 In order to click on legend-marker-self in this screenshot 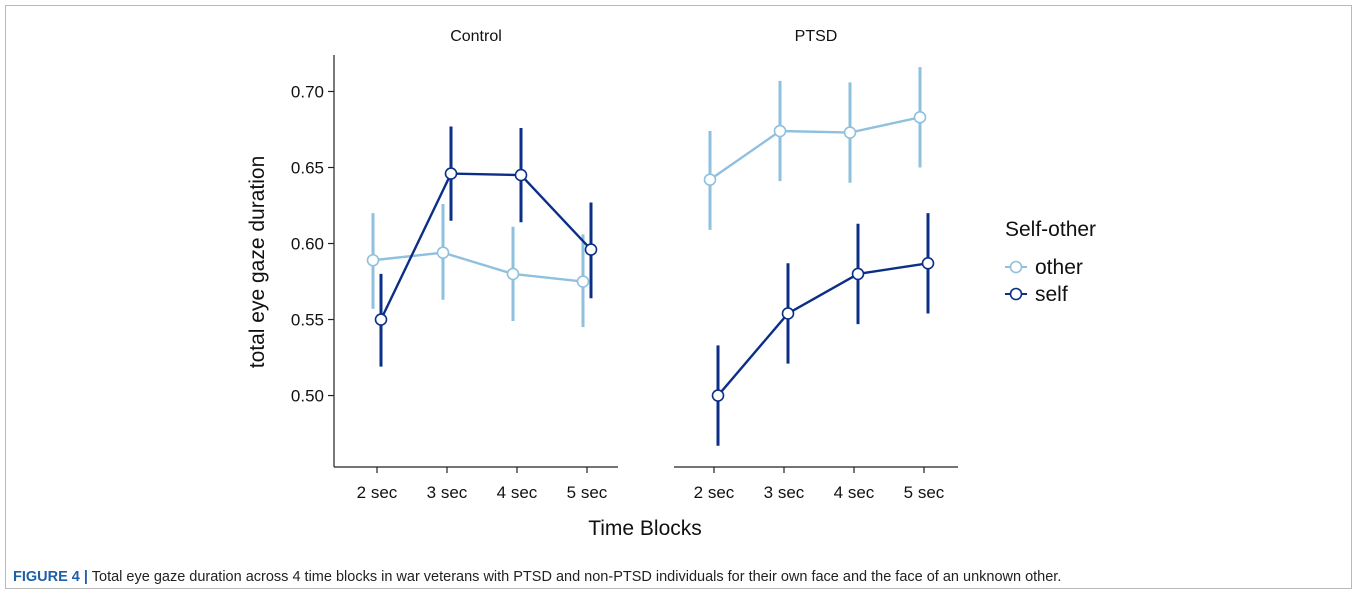, I will do `click(1016, 294)`.